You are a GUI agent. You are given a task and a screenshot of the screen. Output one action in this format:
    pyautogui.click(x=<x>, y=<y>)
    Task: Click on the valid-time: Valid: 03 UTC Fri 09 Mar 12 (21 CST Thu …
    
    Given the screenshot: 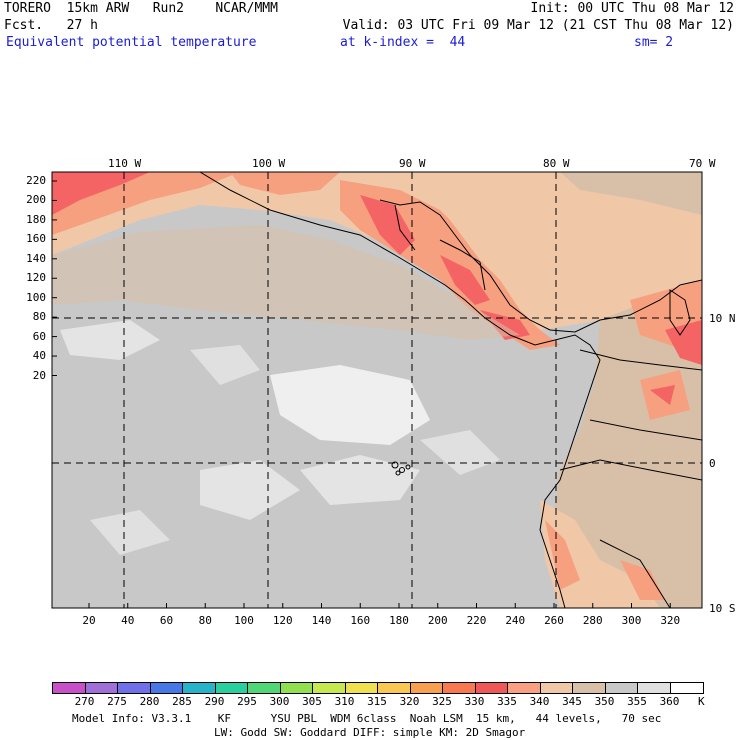 What is the action you would take?
    pyautogui.click(x=538, y=25)
    